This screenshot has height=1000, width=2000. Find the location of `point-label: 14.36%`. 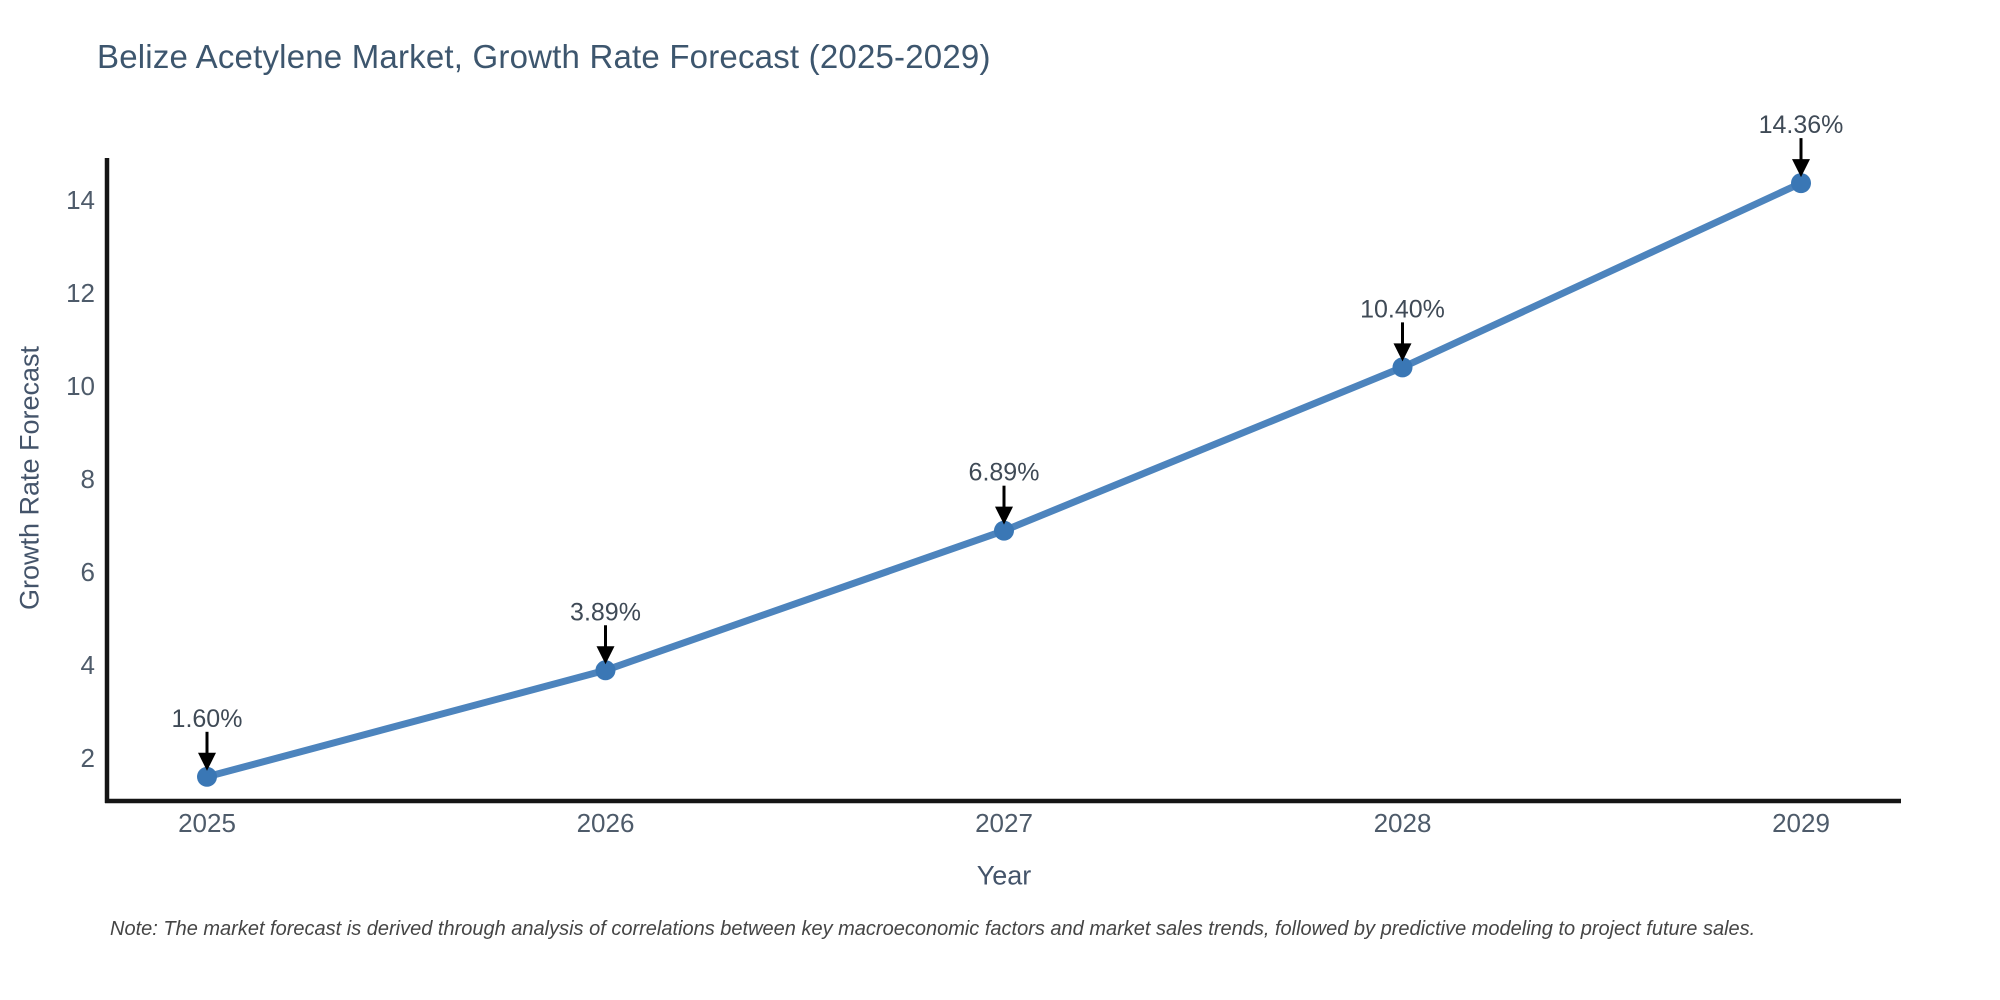

point-label: 14.36% is located at coordinates (1801, 125).